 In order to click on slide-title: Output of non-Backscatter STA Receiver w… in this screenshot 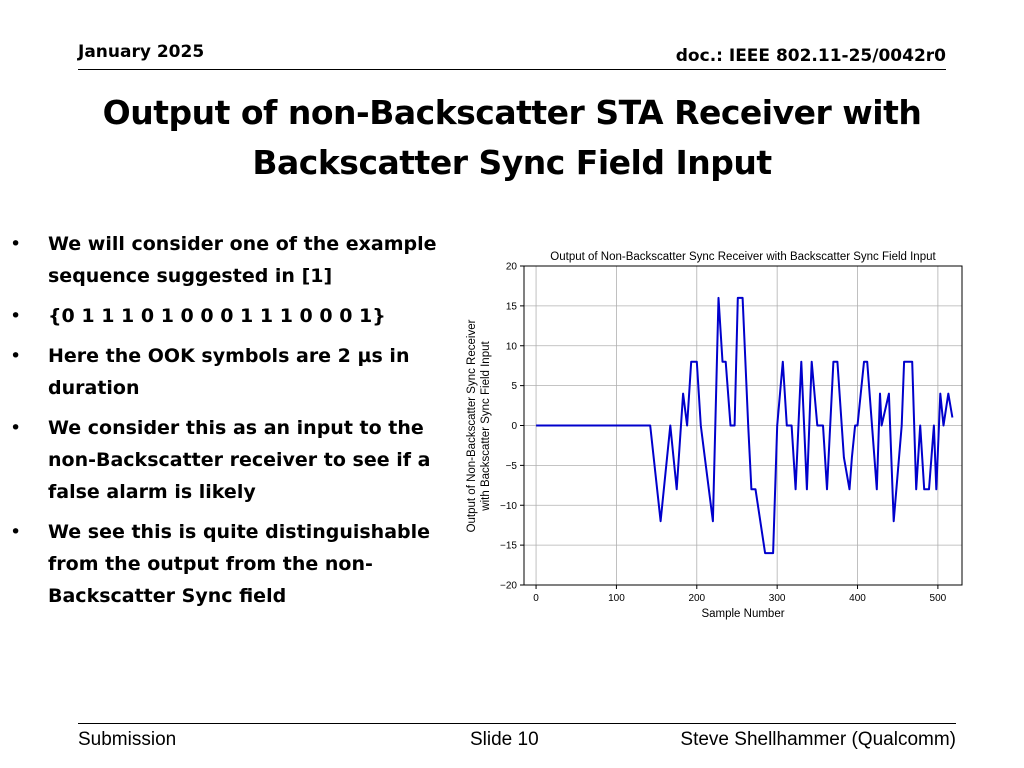, I will do `click(512, 138)`.